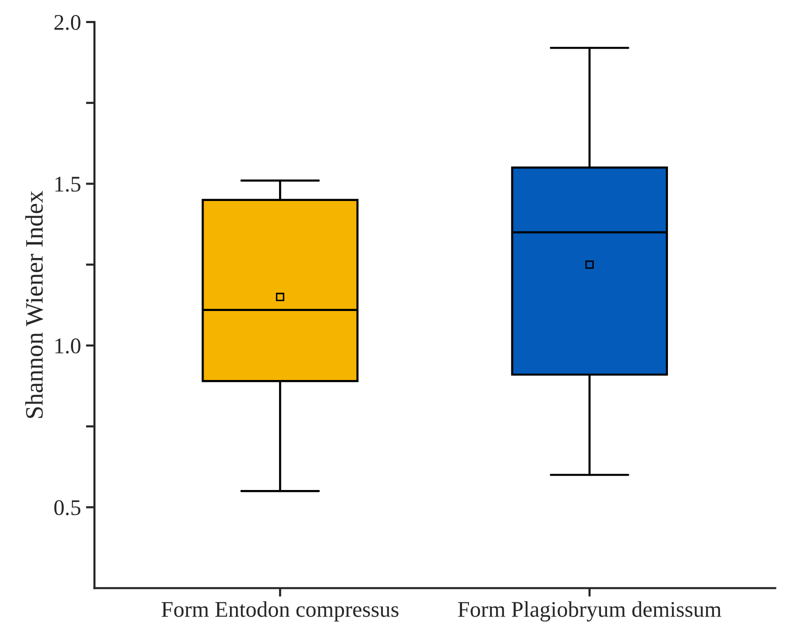 This screenshot has height=629, width=787. What do you see at coordinates (590, 611) in the screenshot?
I see `x-tick-label: Form Plagiobryum demissum` at bounding box center [590, 611].